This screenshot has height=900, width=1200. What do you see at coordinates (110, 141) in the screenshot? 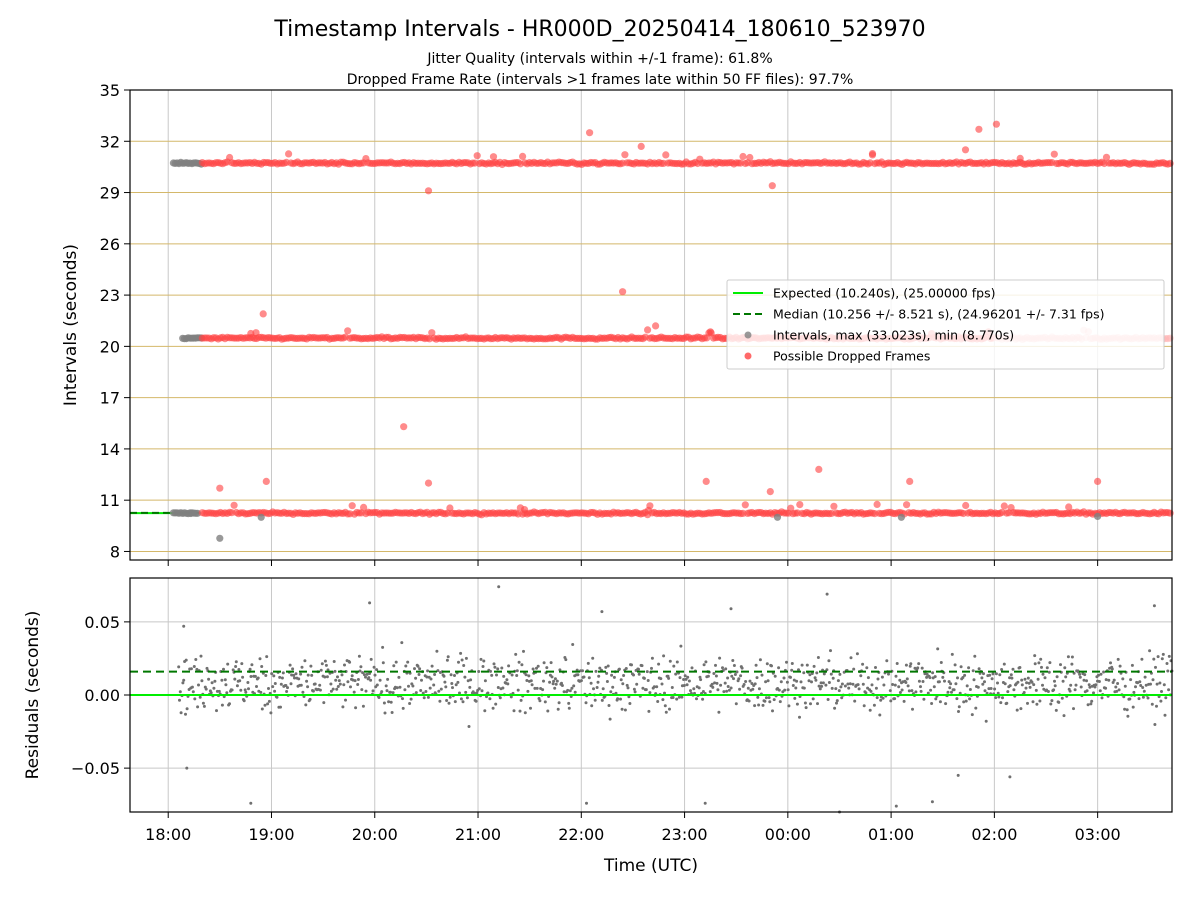
I see `top-y-tick-label: 32` at bounding box center [110, 141].